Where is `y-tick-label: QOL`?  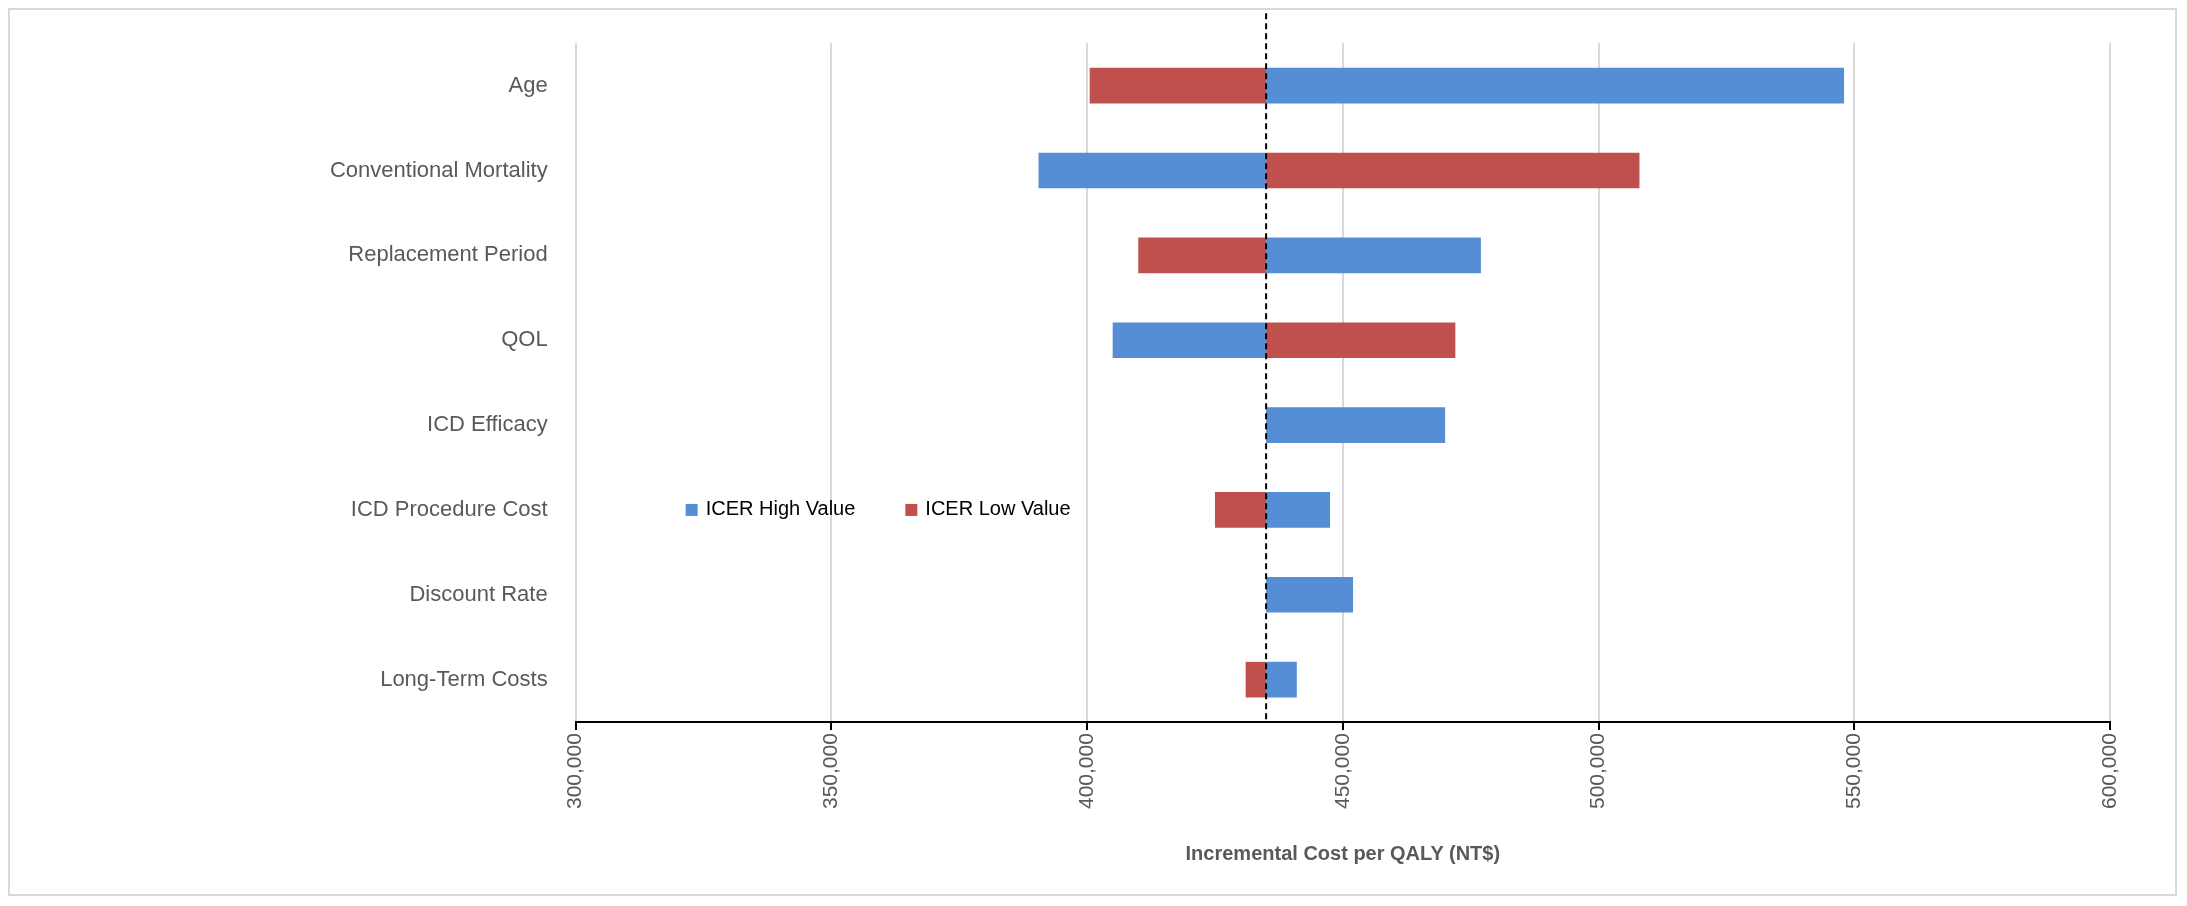 y-tick-label: QOL is located at coordinates (524, 339).